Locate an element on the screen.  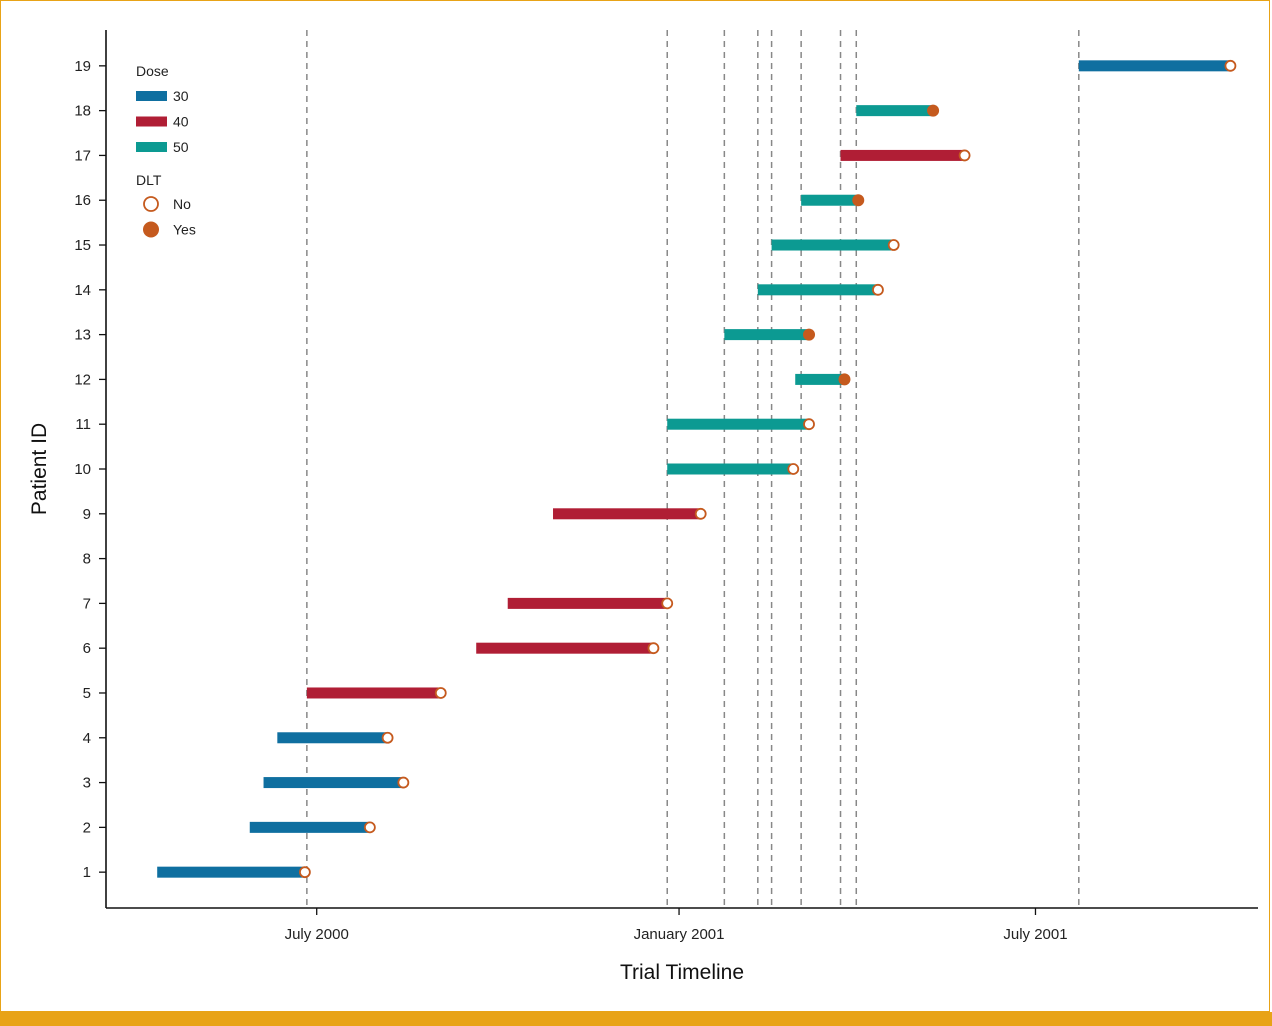
y-tick-label-6: 6 is located at coordinates (87, 648).